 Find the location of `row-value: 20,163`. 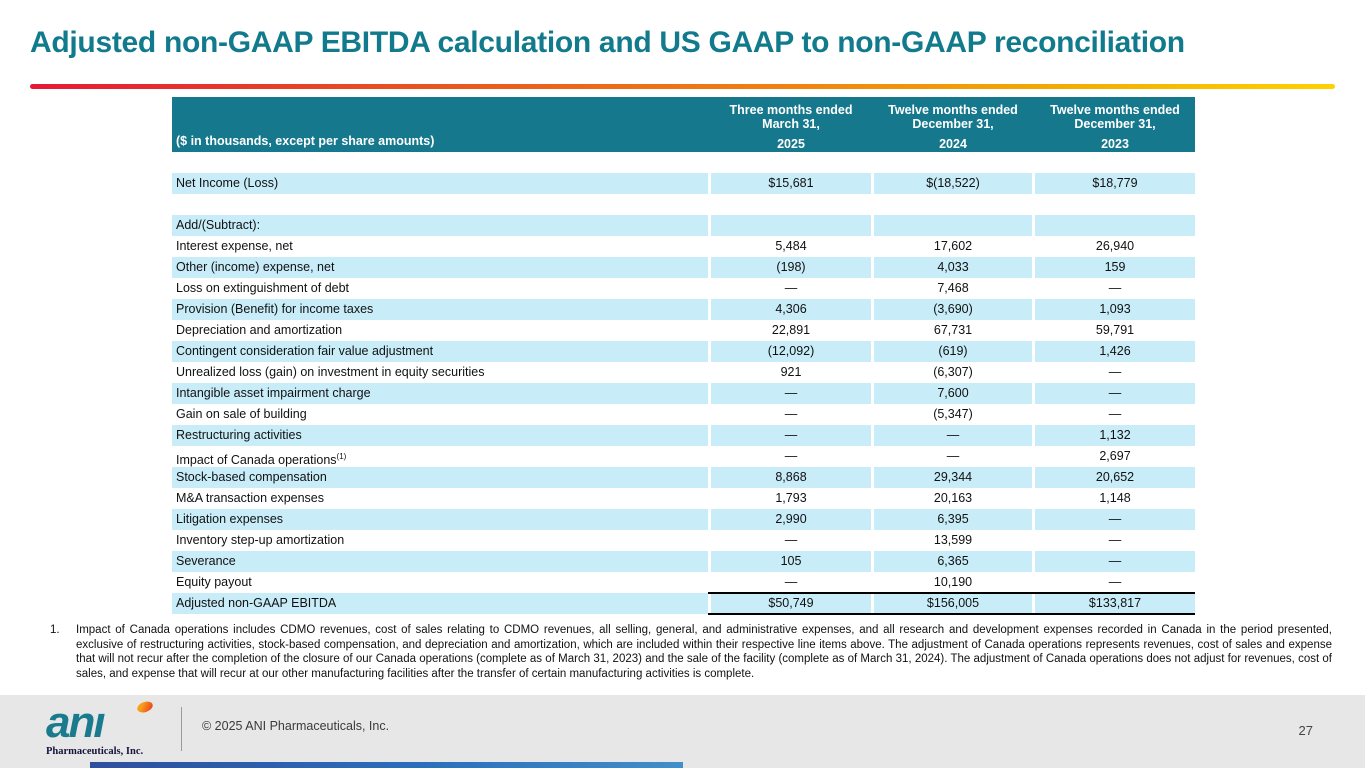

row-value: 20,163 is located at coordinates (953, 498).